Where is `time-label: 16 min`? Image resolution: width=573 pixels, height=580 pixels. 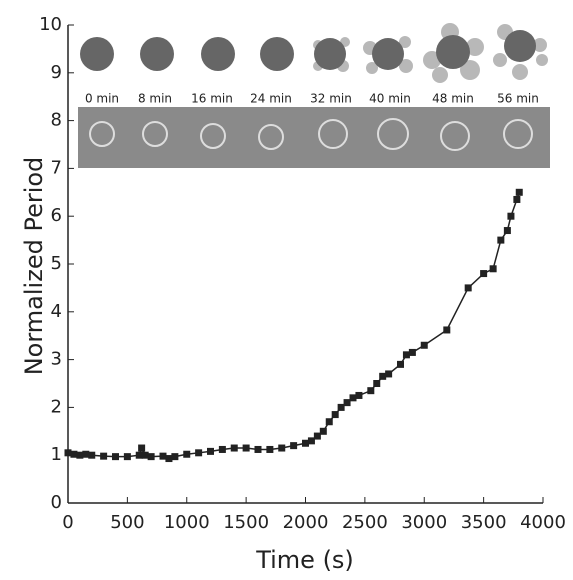
time-label: 16 min is located at coordinates (212, 99).